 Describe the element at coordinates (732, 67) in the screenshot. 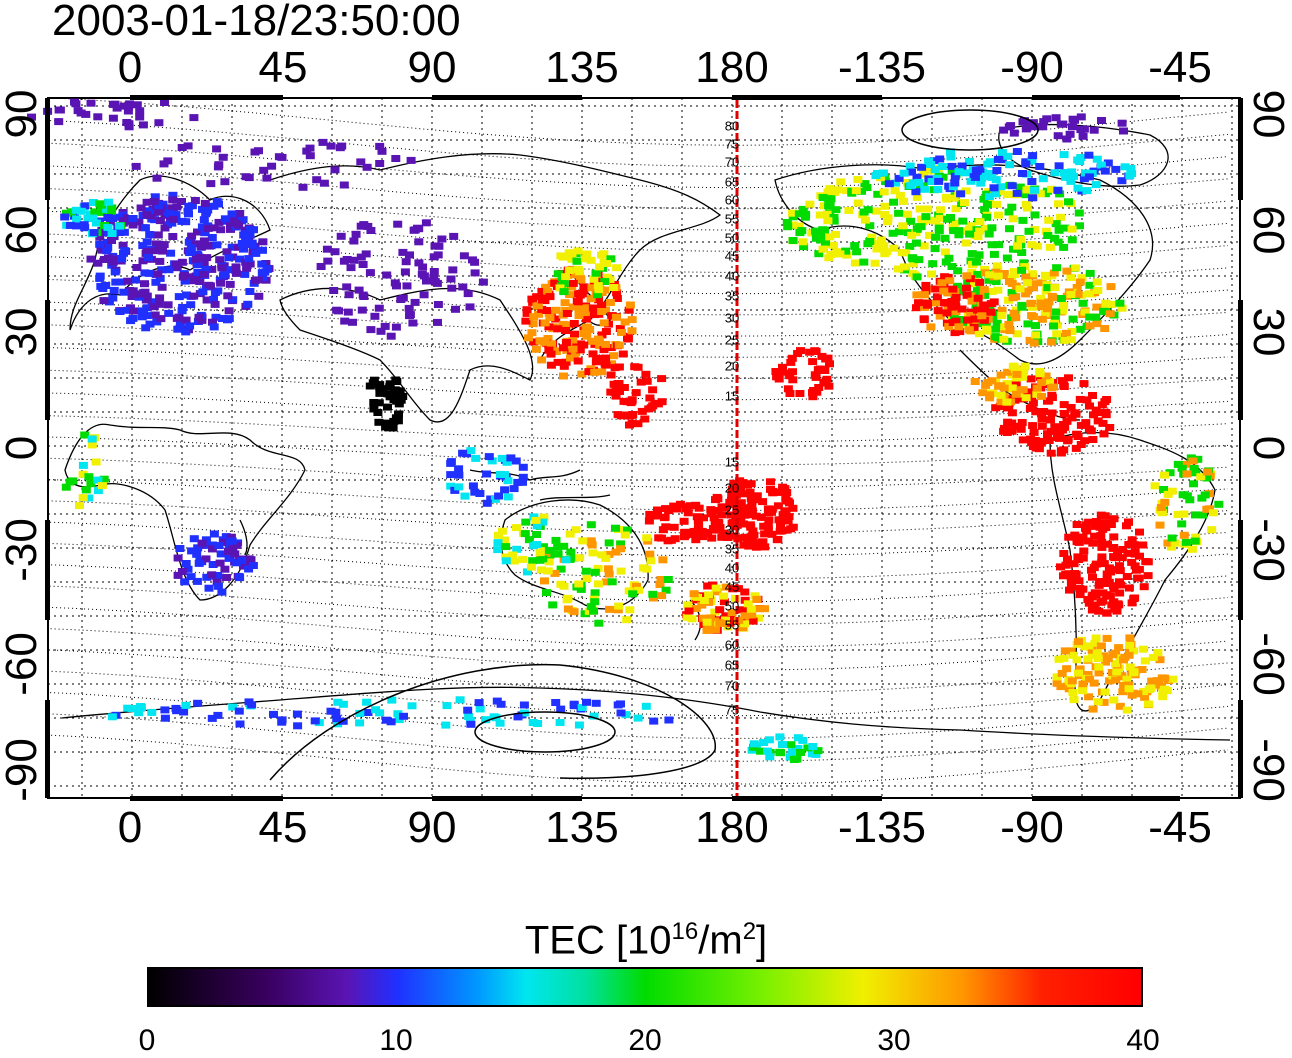

I see `x-tick-label: 180` at that location.